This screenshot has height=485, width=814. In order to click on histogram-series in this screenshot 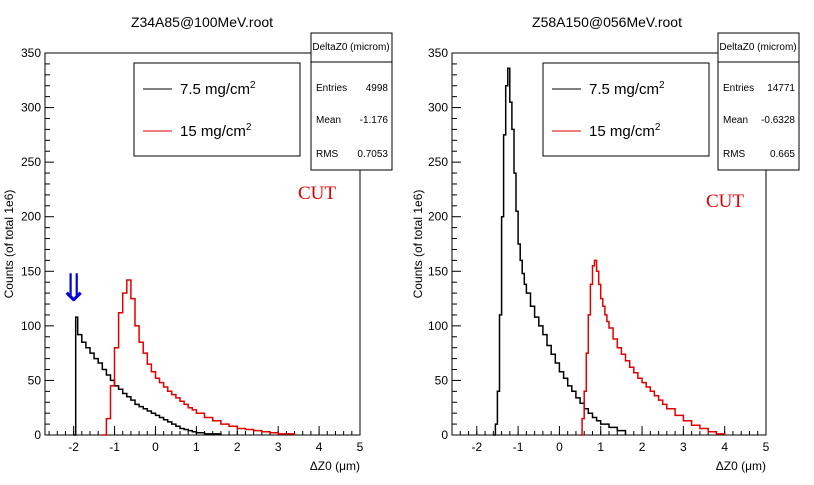, I will do `click(184, 357)`.